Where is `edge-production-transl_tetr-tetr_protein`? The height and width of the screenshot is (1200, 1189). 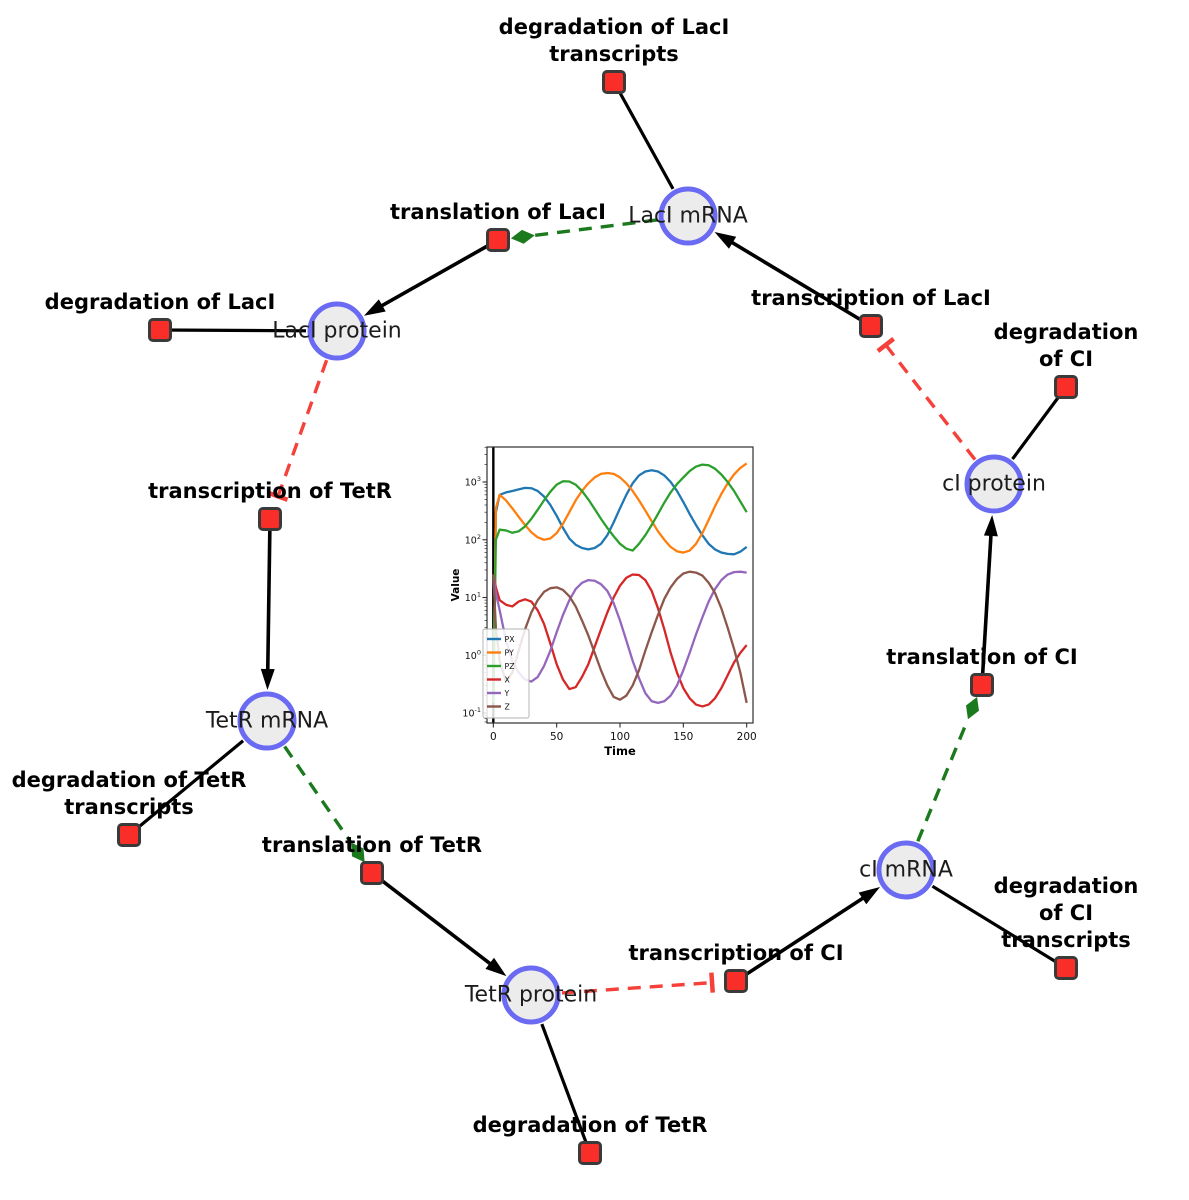 edge-production-transl_tetr-tetr_protein is located at coordinates (438, 924).